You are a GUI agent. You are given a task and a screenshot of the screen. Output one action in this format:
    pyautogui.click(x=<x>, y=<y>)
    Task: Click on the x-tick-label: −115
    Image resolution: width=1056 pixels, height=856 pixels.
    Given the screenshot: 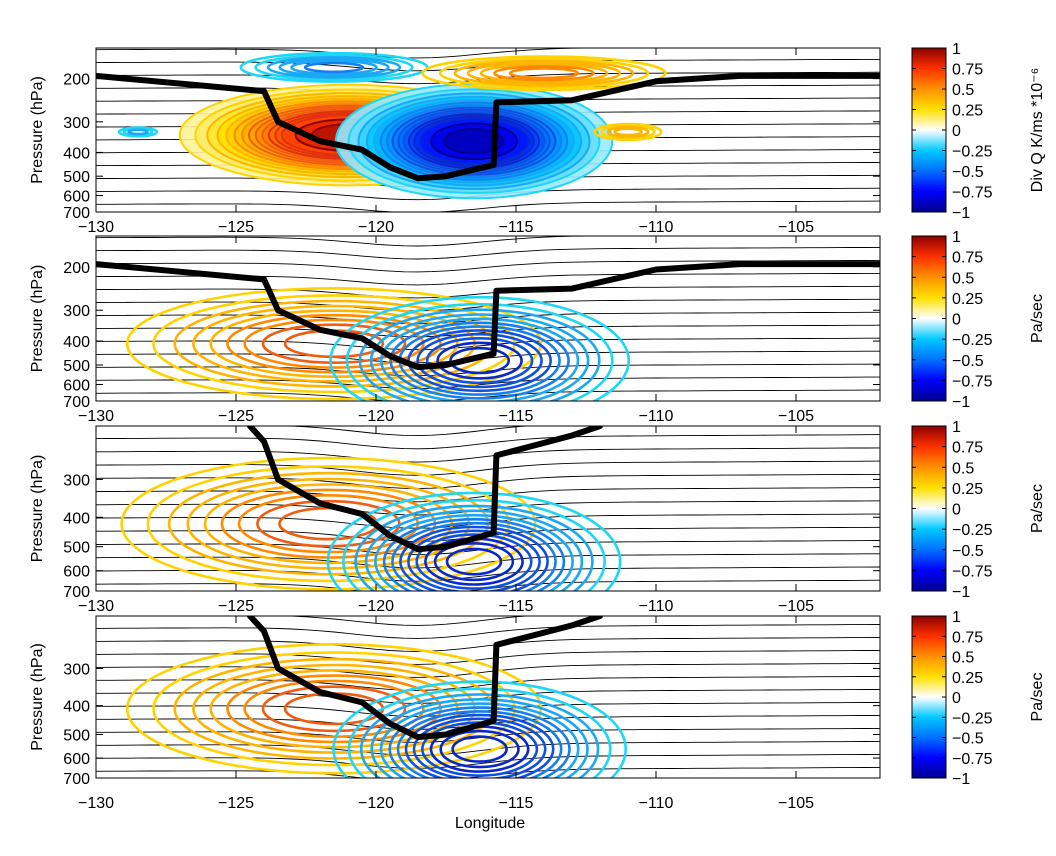 What is the action you would take?
    pyautogui.click(x=516, y=803)
    